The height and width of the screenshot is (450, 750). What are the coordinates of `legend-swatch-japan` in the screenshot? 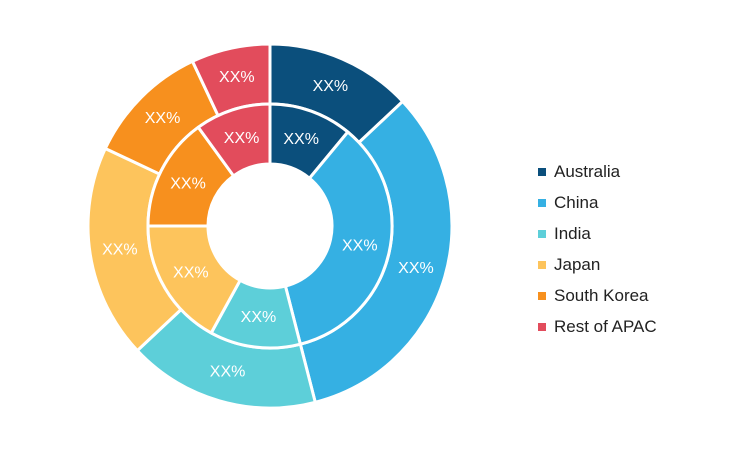 It's located at (542, 264).